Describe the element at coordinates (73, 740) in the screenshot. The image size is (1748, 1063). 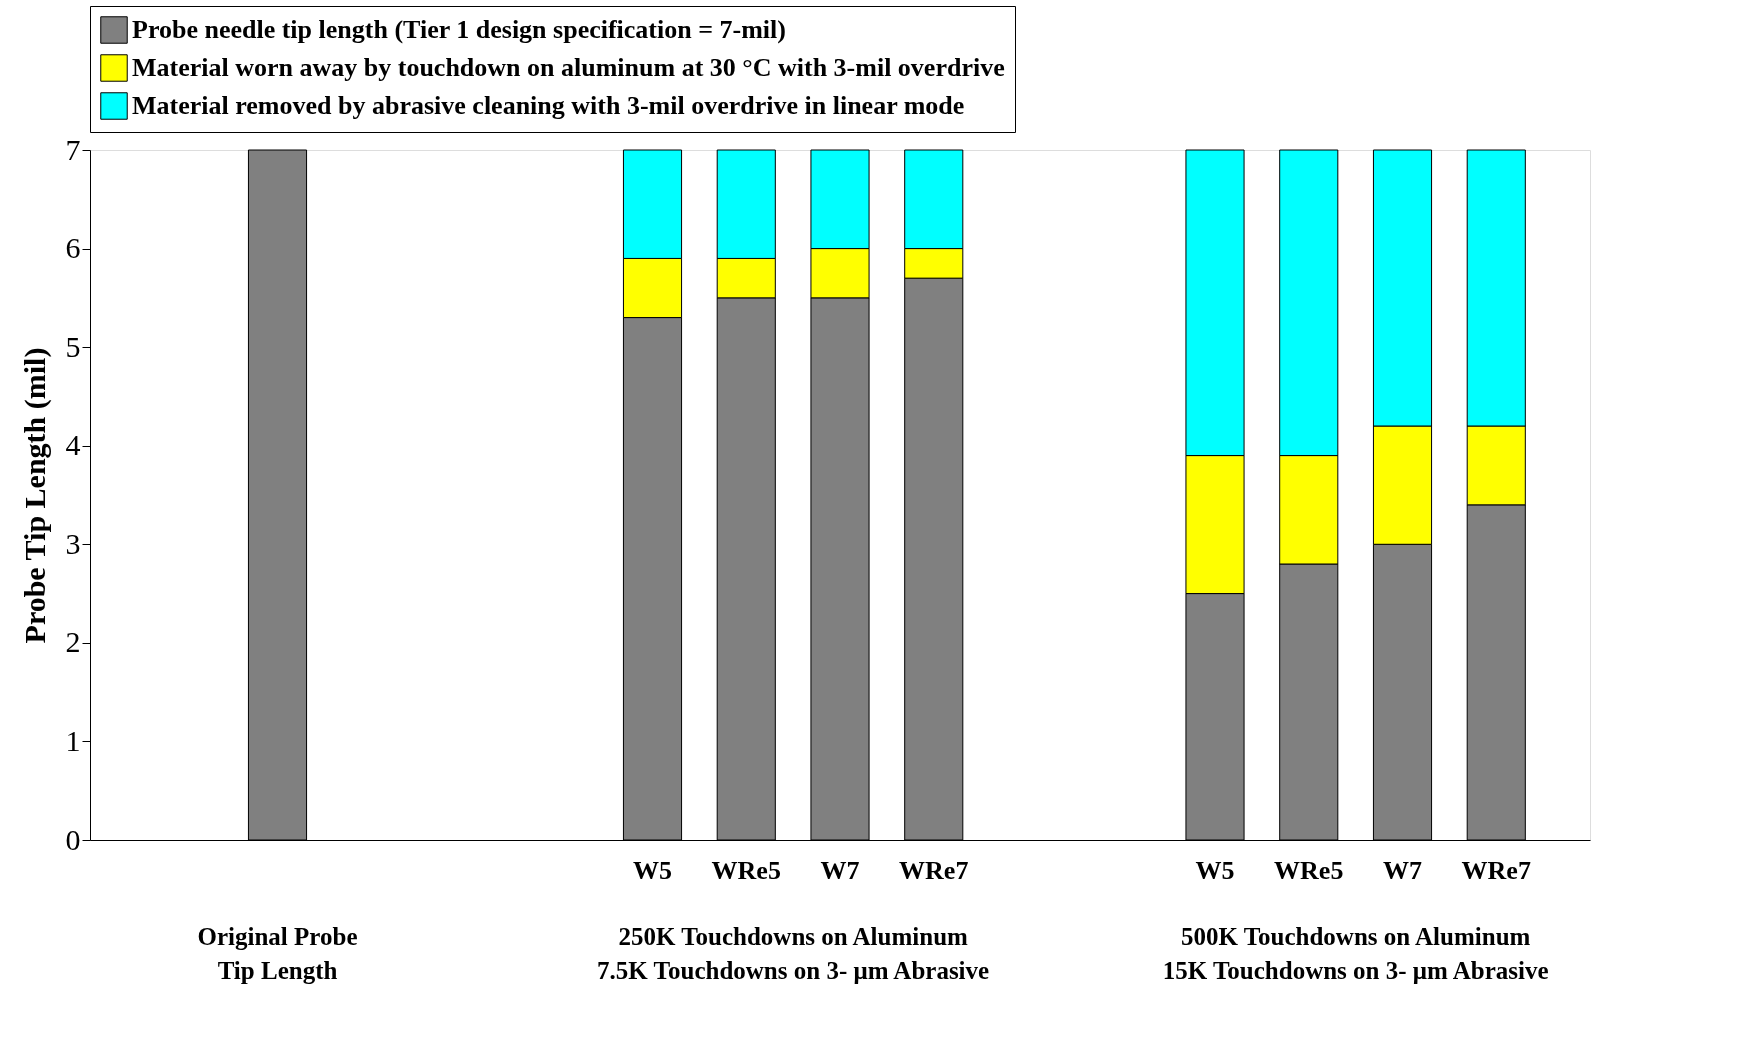
I see `y-tick-label: 1` at that location.